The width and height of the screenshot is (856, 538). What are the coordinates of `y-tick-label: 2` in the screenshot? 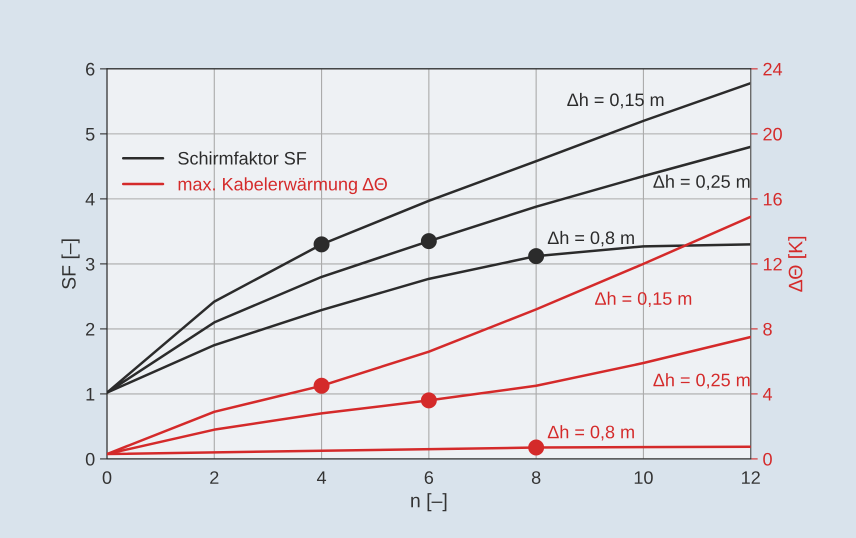 It's located at (90, 329).